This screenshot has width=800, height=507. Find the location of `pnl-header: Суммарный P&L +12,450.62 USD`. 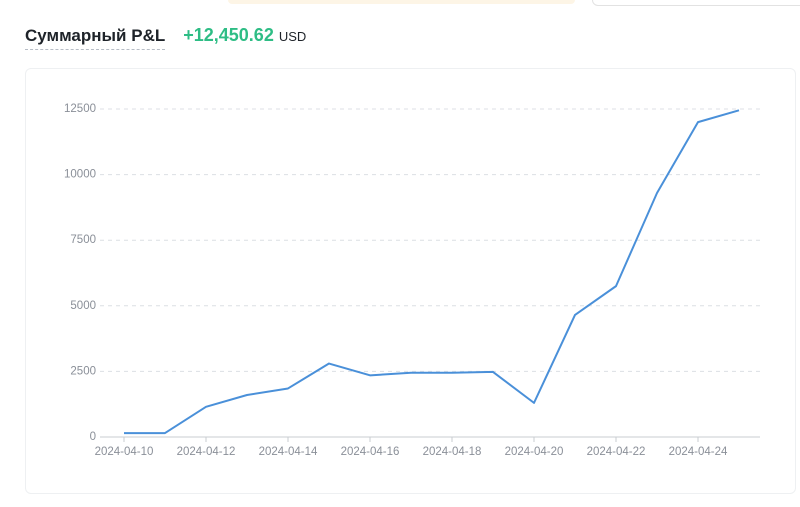

pnl-header: Суммарный P&L +12,450.62 USD is located at coordinates (165, 37).